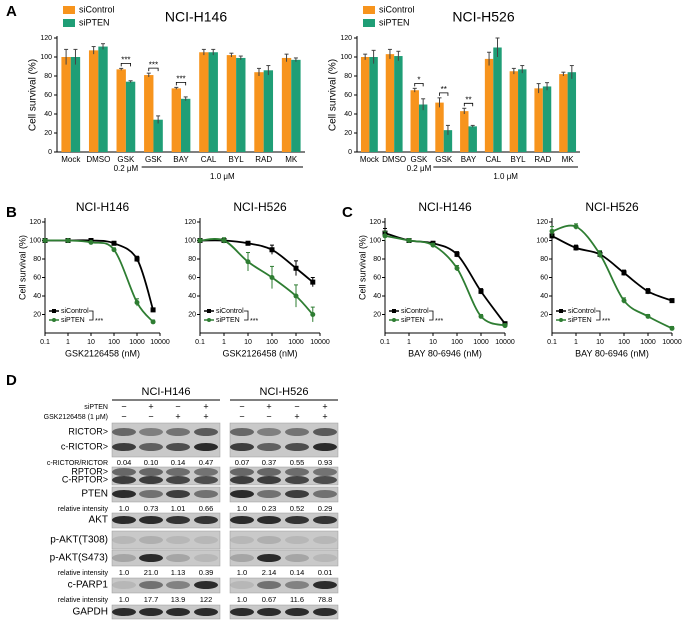 Image resolution: width=685 pixels, height=622 pixels. What do you see at coordinates (347, 212) in the screenshot?
I see `panel-label: C` at bounding box center [347, 212].